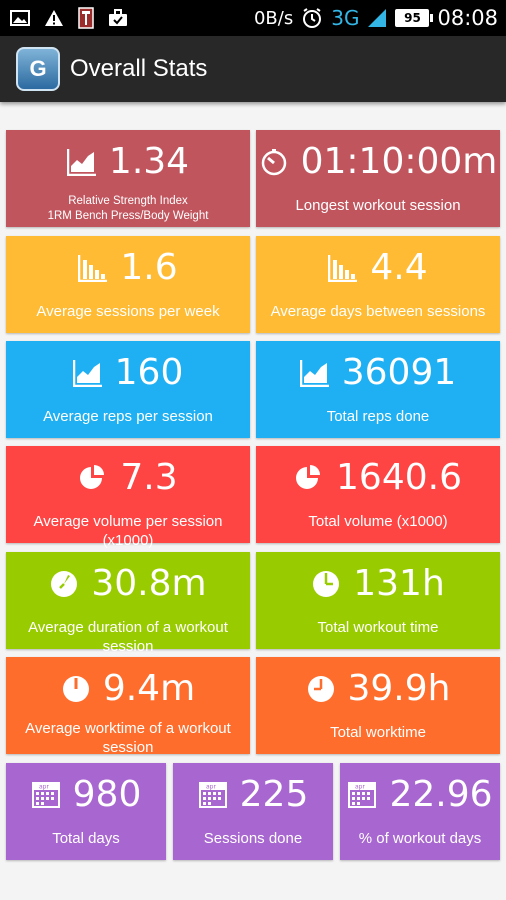  Describe the element at coordinates (149, 688) in the screenshot. I see `stat-value: 9.4m` at that location.